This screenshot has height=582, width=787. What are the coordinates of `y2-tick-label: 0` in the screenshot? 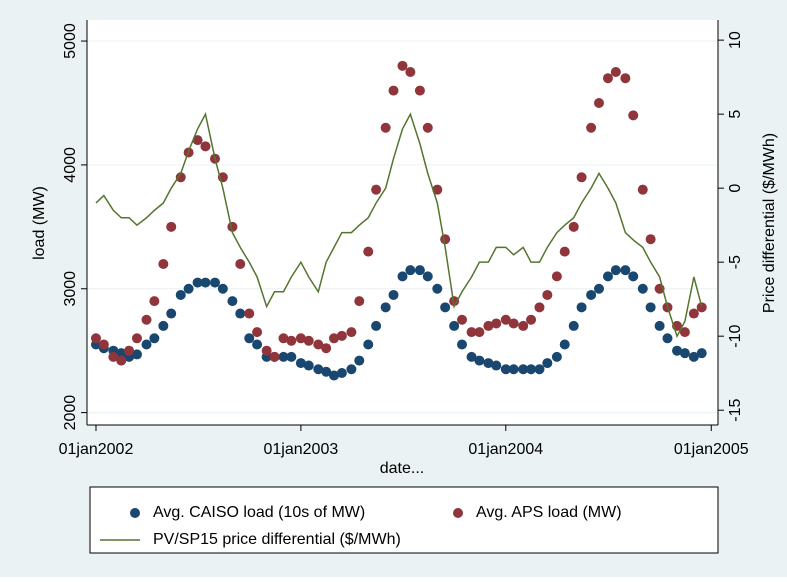 It's located at (735, 188).